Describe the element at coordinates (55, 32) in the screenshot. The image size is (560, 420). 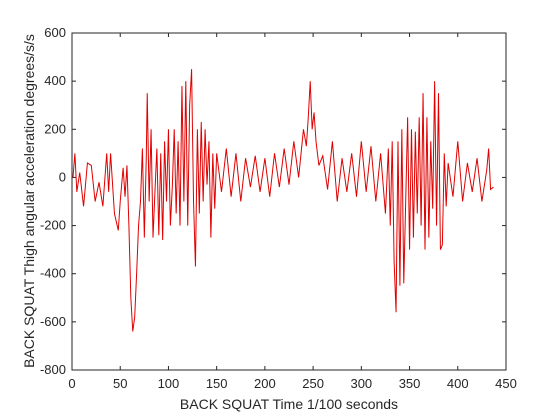
I see `y-tick-label: 600` at that location.